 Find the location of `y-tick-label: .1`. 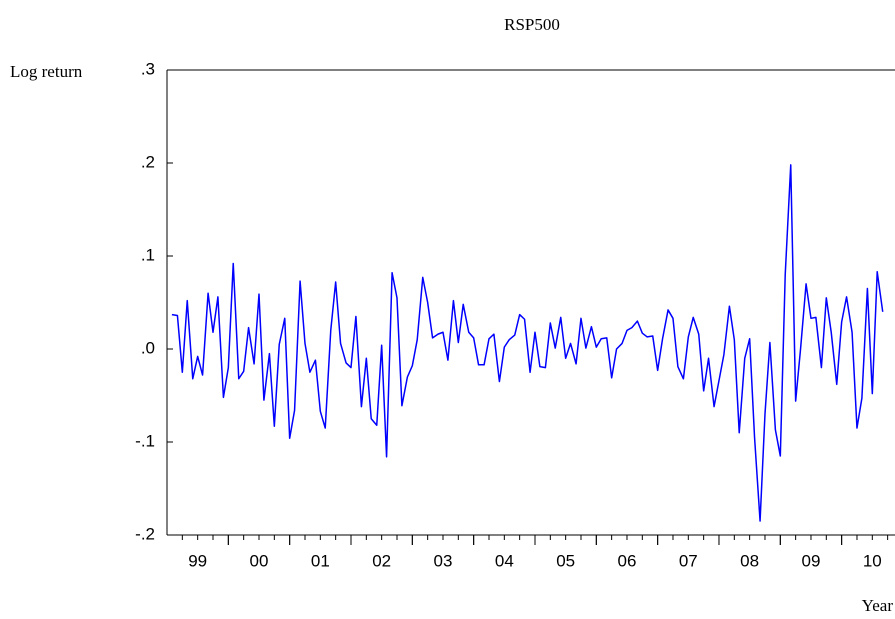

y-tick-label: .1 is located at coordinates (148, 254).